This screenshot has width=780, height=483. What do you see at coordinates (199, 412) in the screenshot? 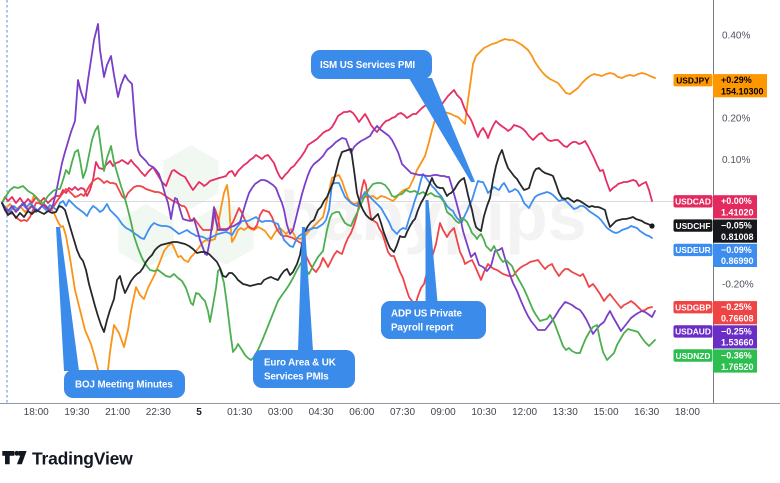
I see `svg-text: 5` at bounding box center [199, 412].